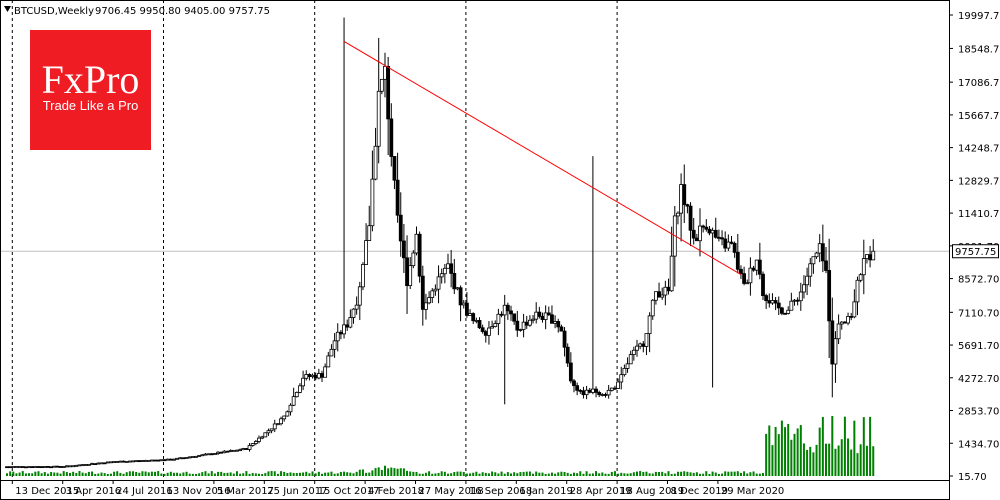  What do you see at coordinates (440, 446) in the screenshot?
I see `volume-bars` at bounding box center [440, 446].